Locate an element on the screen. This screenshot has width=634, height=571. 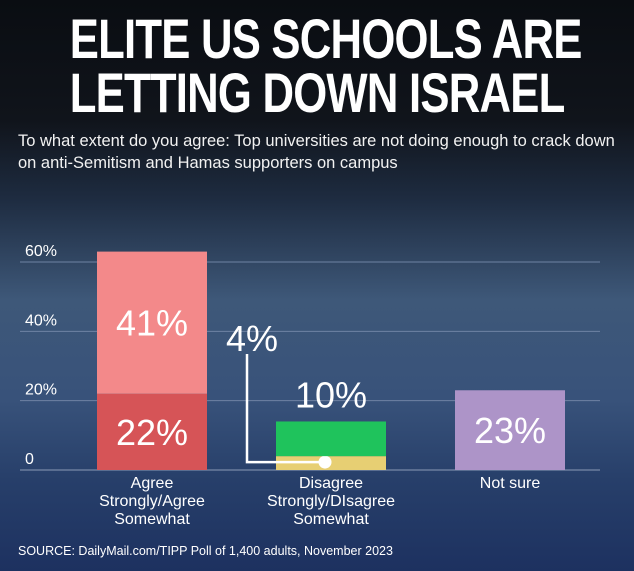
x-category-label: Disagree is located at coordinates (331, 483).